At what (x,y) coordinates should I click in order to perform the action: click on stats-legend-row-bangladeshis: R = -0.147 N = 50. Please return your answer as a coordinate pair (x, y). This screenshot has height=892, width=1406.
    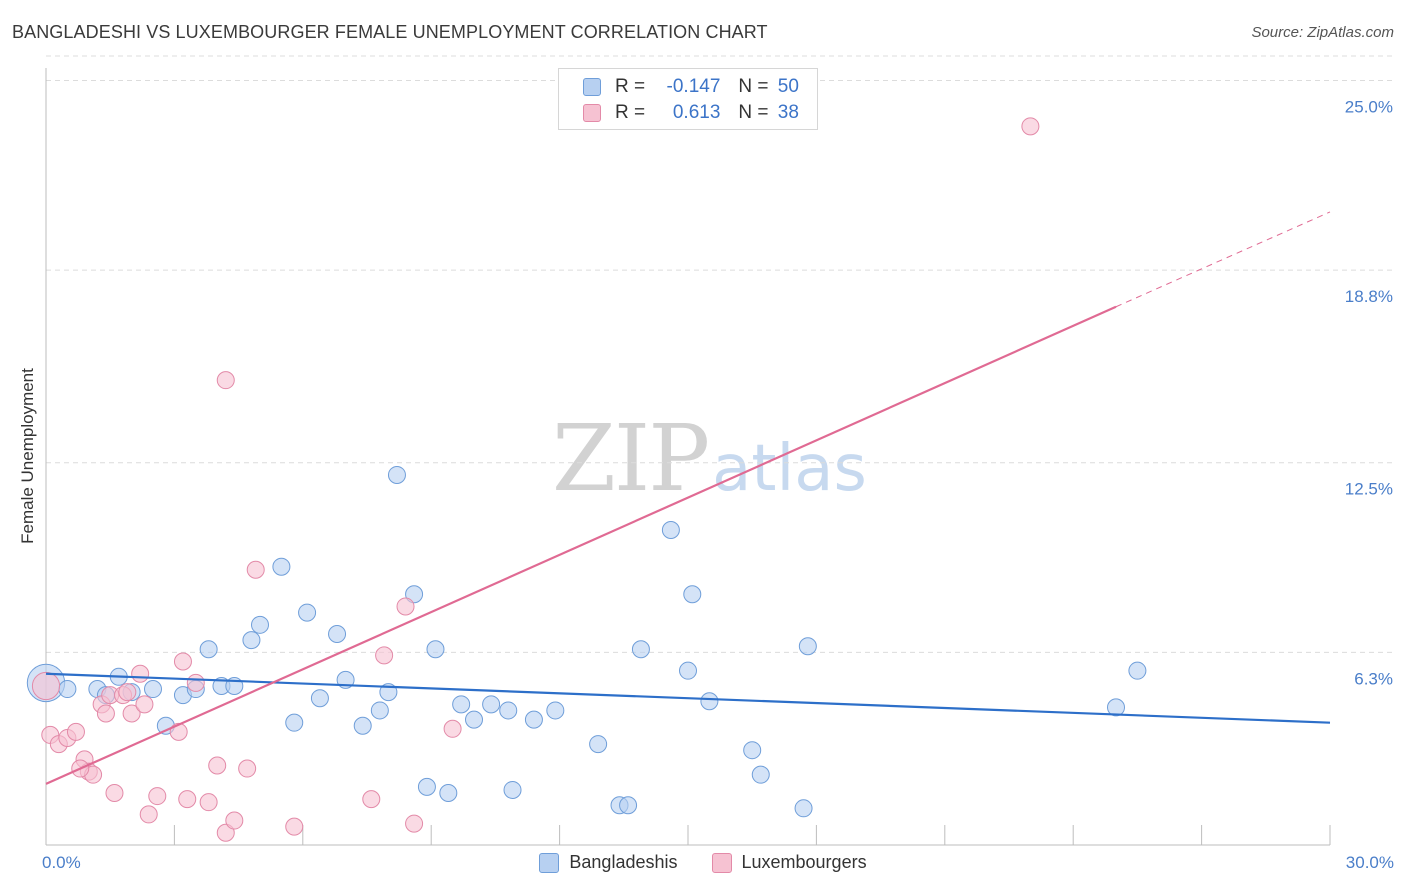
    Looking at the image, I should click on (691, 87).